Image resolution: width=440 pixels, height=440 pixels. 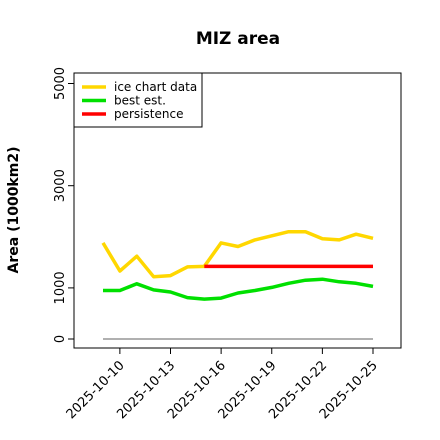 I want to click on series-line-best-est-, so click(x=238, y=289).